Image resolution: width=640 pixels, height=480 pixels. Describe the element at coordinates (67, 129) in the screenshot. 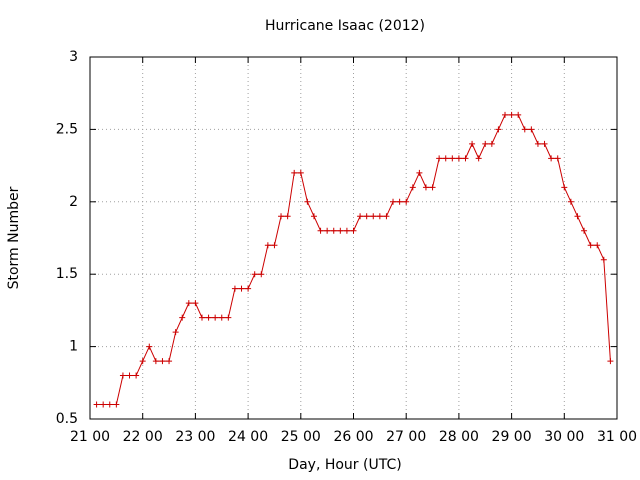

I see `y-tick-label: 2.5` at that location.